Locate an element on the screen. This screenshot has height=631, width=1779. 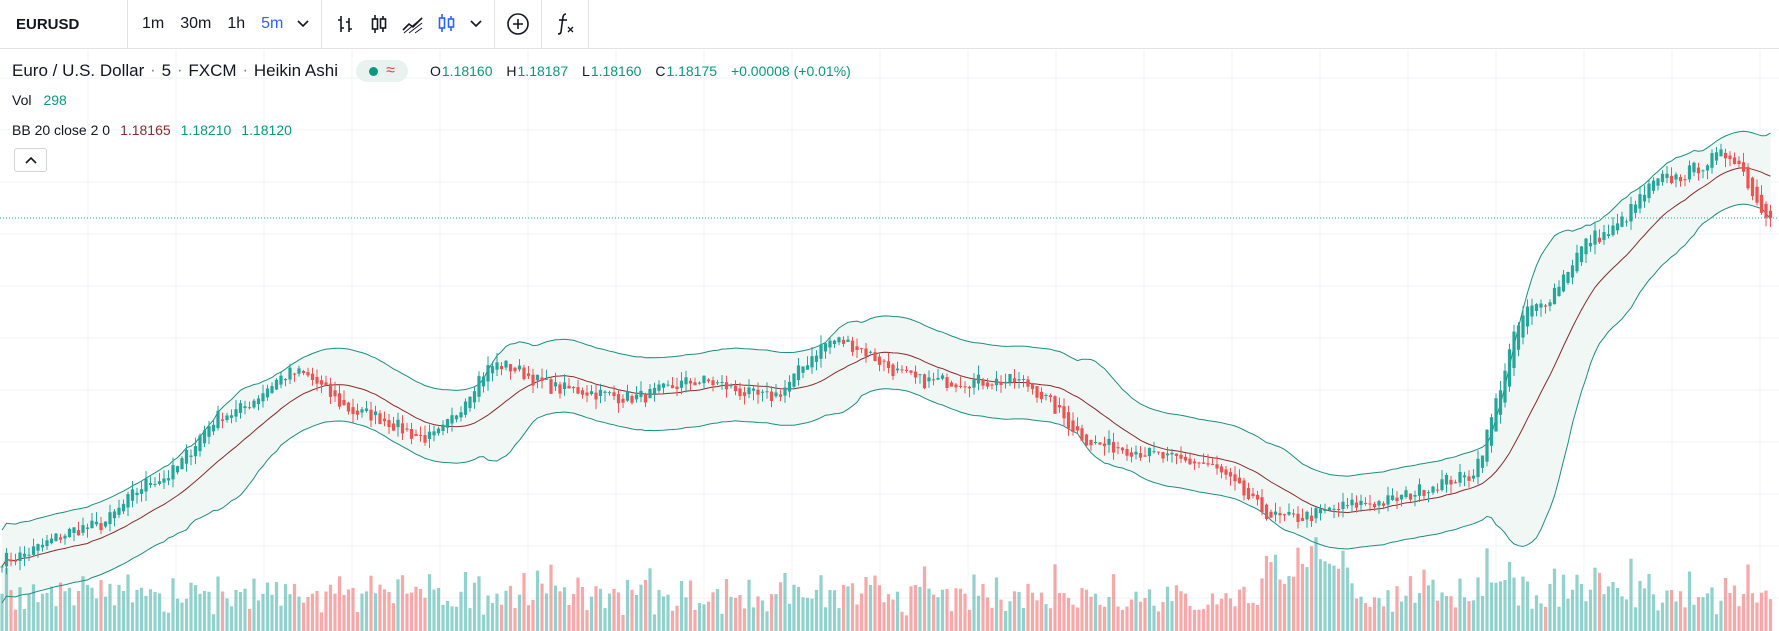
area-icon is located at coordinates (413, 24).